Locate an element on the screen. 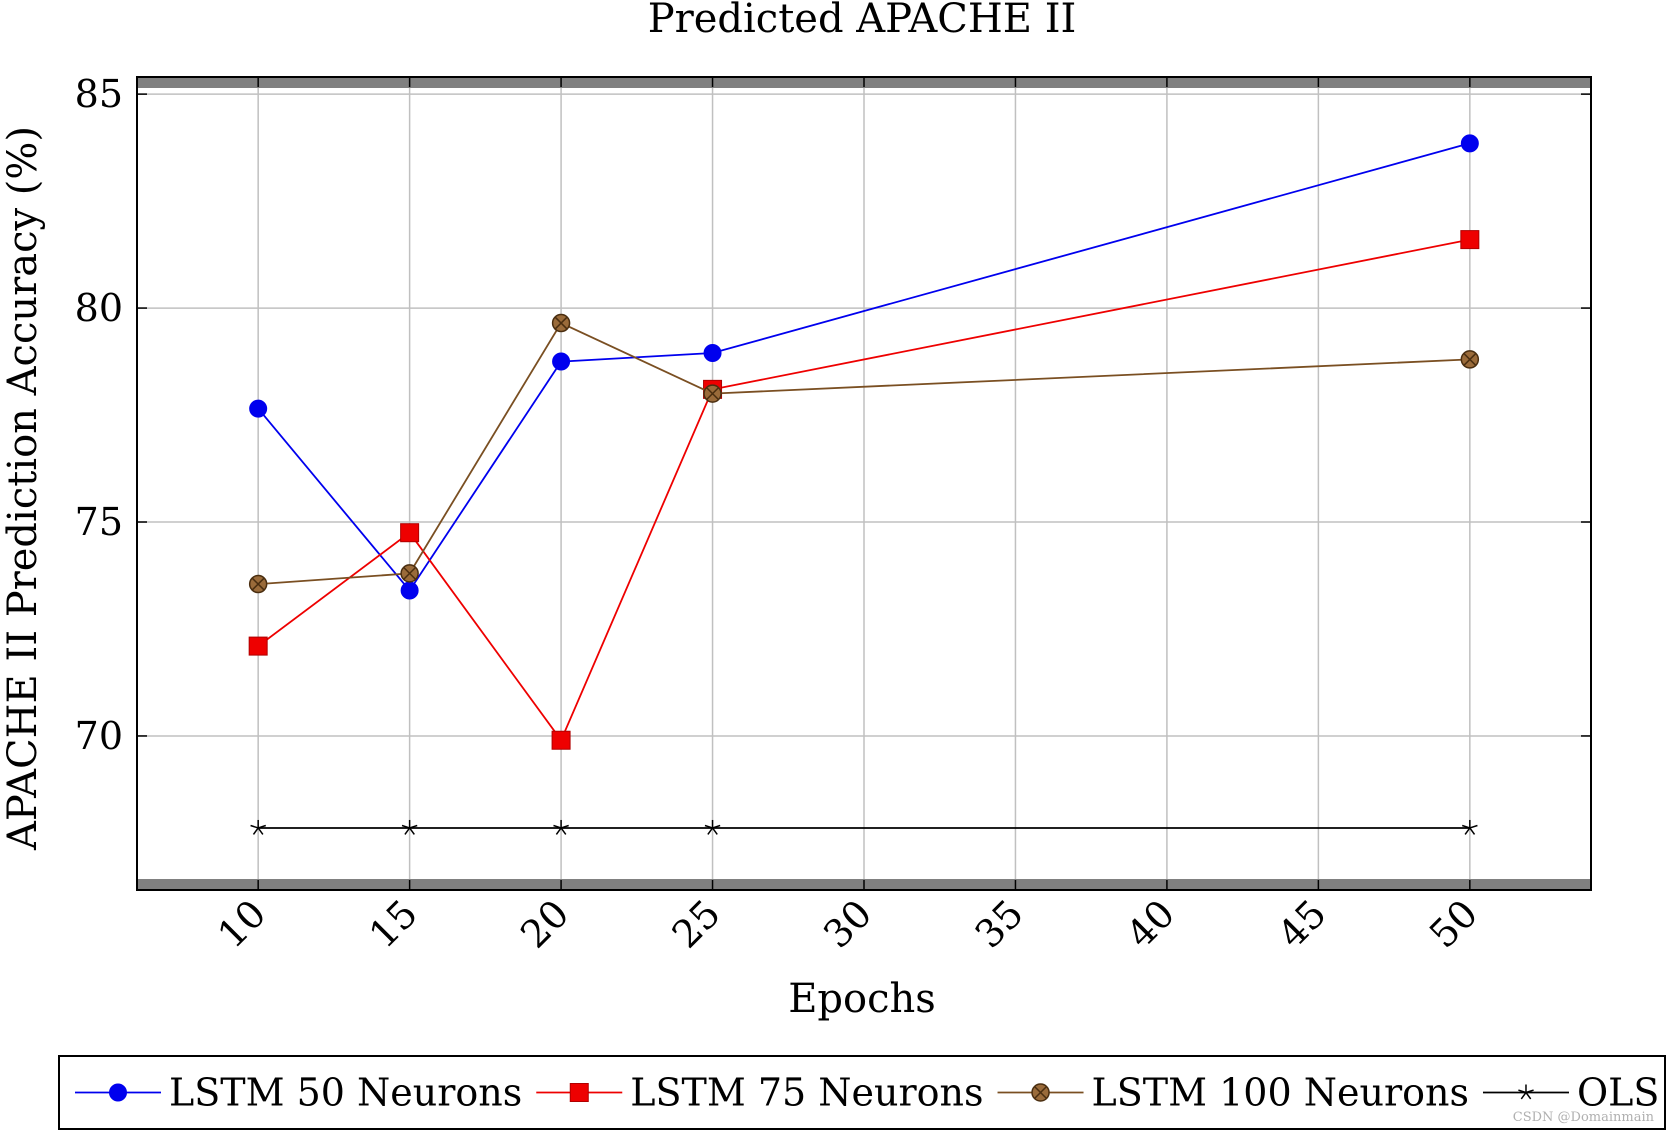 This screenshot has height=1131, width=1668. x-tick-label: 30 is located at coordinates (847, 923).